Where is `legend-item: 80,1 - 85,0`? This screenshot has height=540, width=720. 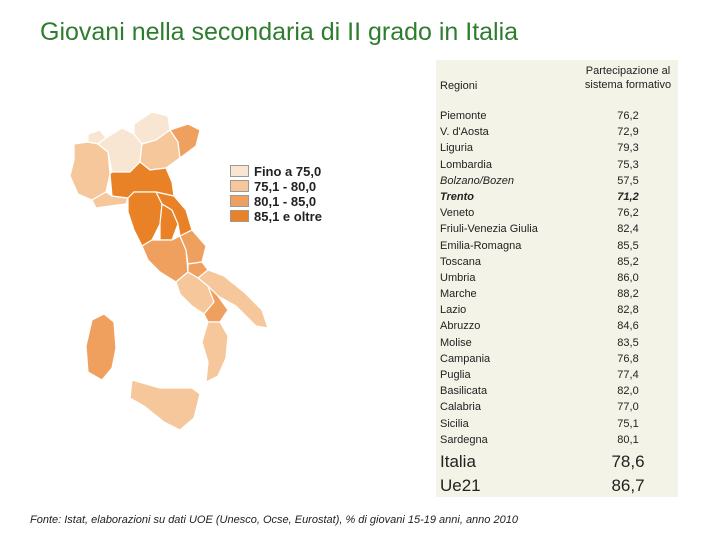 legend-item: 80,1 - 85,0 is located at coordinates (276, 201).